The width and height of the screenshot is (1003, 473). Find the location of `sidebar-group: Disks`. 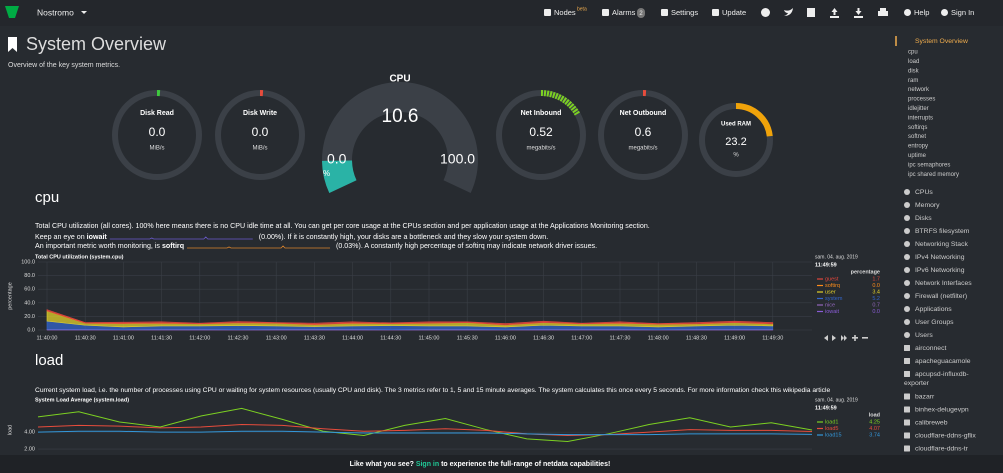

sidebar-group: Disks is located at coordinates (923, 218).